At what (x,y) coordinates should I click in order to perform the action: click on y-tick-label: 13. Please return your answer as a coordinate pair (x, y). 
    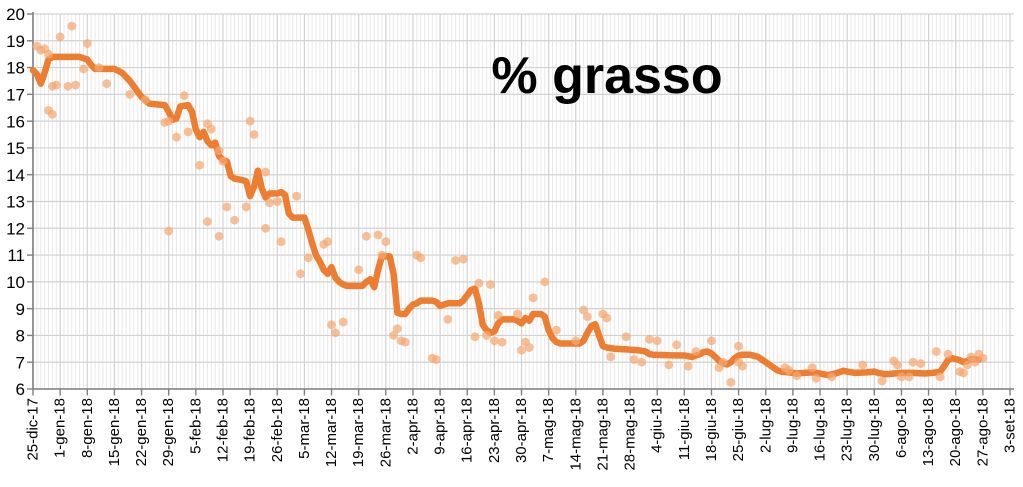
    Looking at the image, I should click on (15, 202).